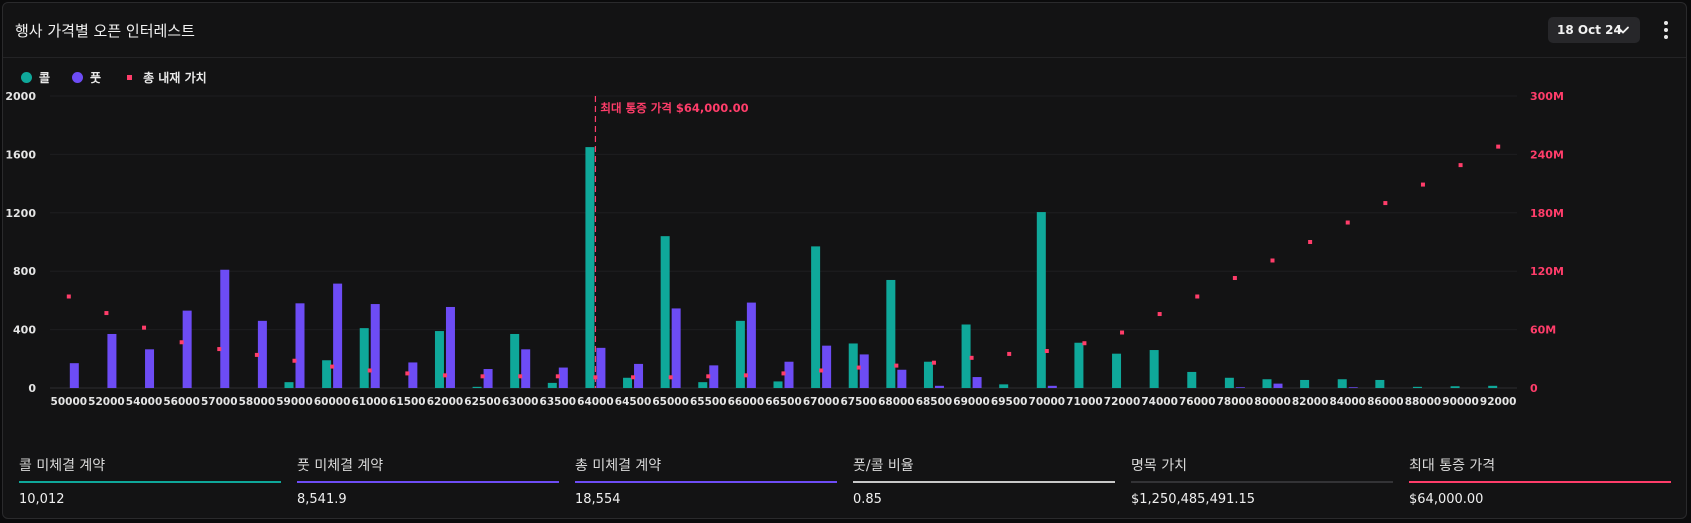  Describe the element at coordinates (618, 466) in the screenshot. I see `stat-total-oi-label: 총 미체결 계약` at that location.